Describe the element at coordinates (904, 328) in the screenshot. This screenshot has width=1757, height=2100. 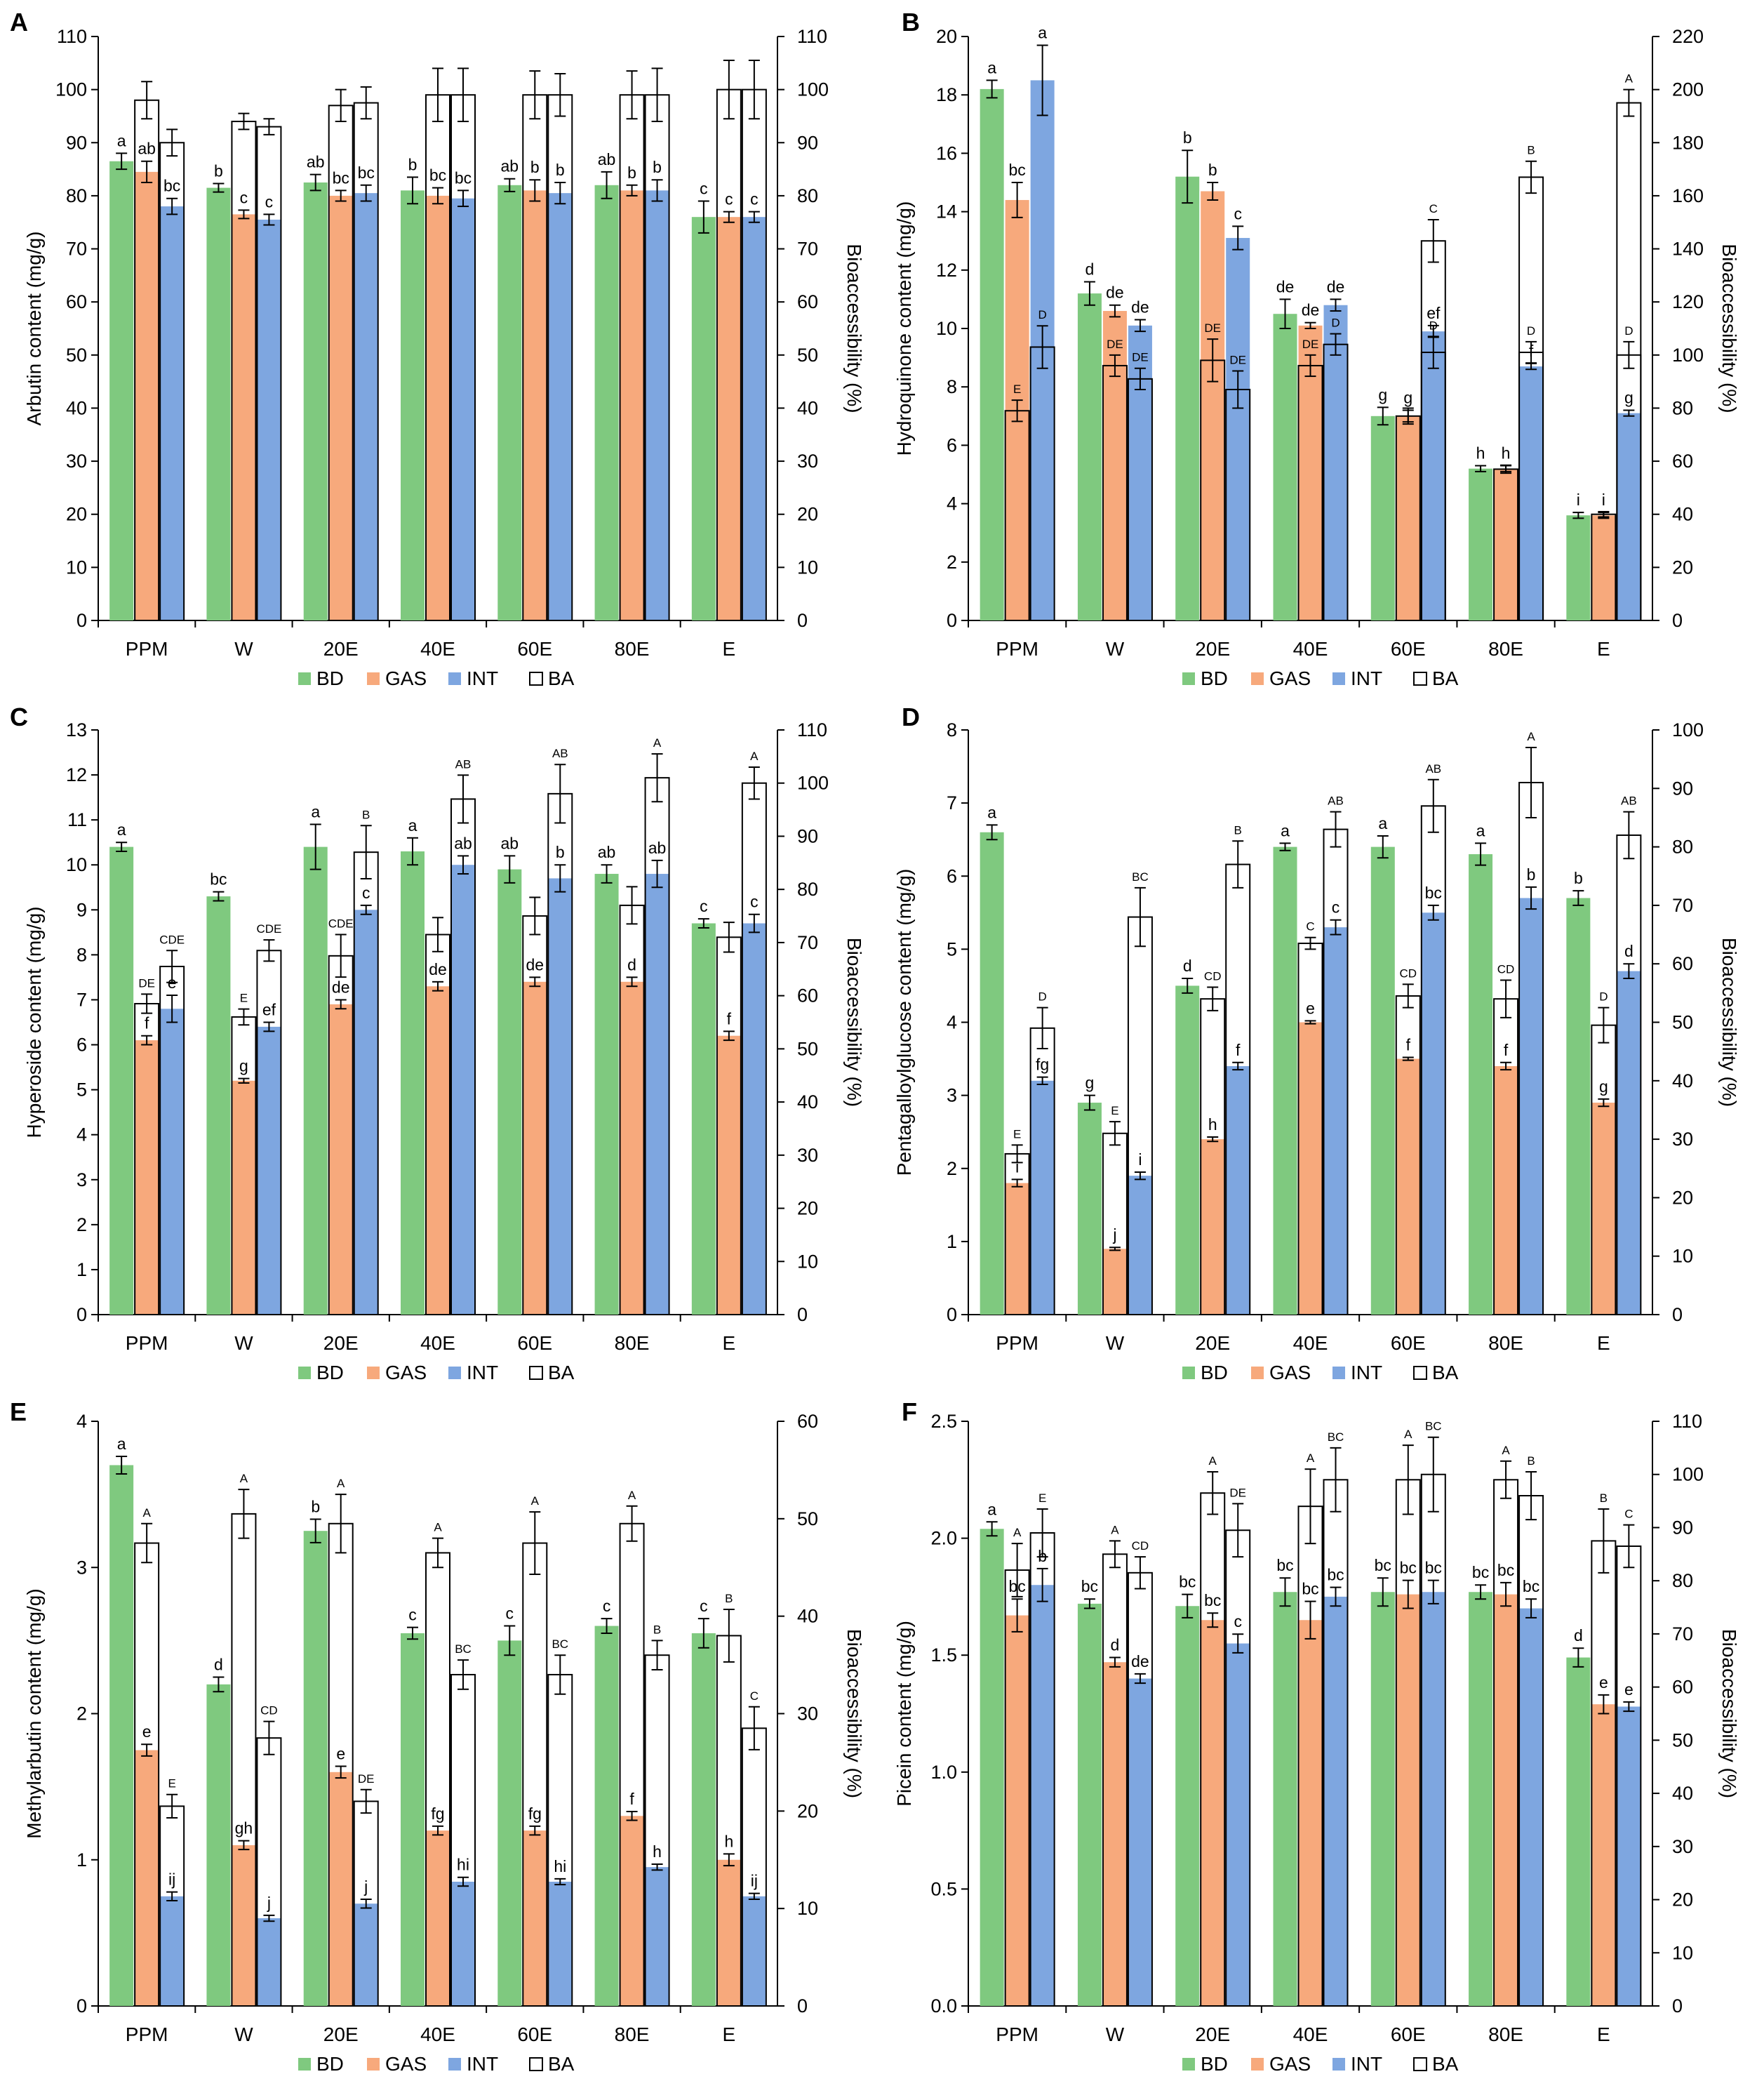
I see `y-axis-title-left: Hydroquinone content (mg/g)` at that location.